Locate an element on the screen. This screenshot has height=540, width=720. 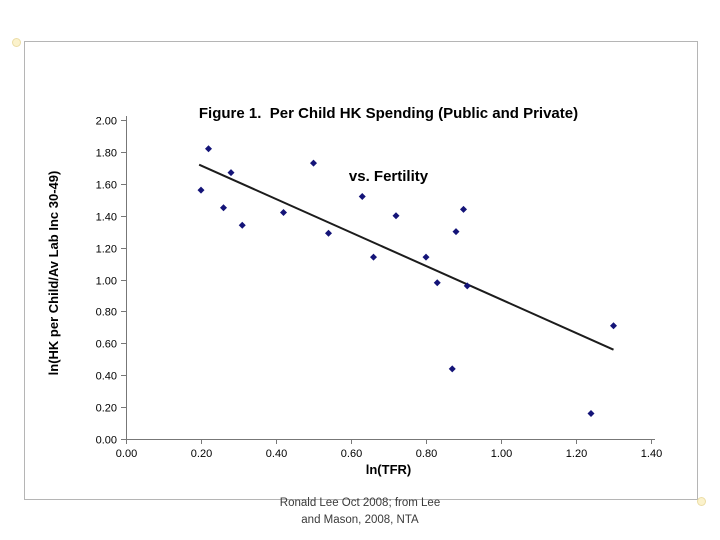
chart-title-line2: vs. Fertility is located at coordinates (388, 176).